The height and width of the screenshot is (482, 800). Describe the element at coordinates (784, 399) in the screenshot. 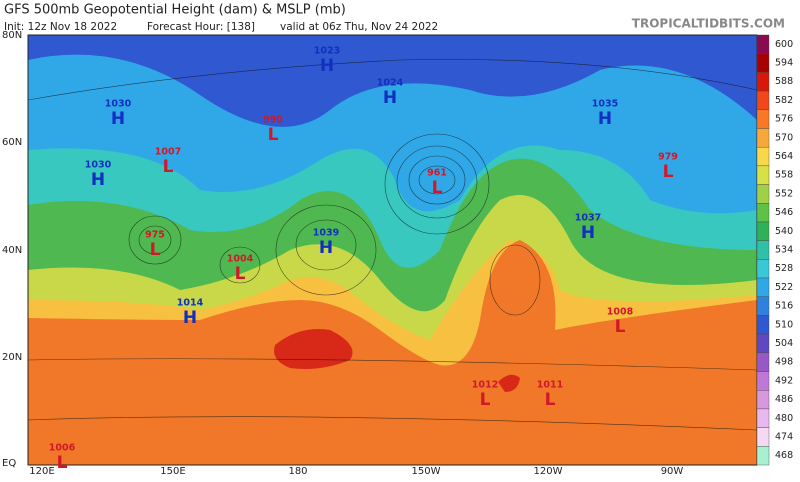

I see `colorbar-label: 486` at that location.